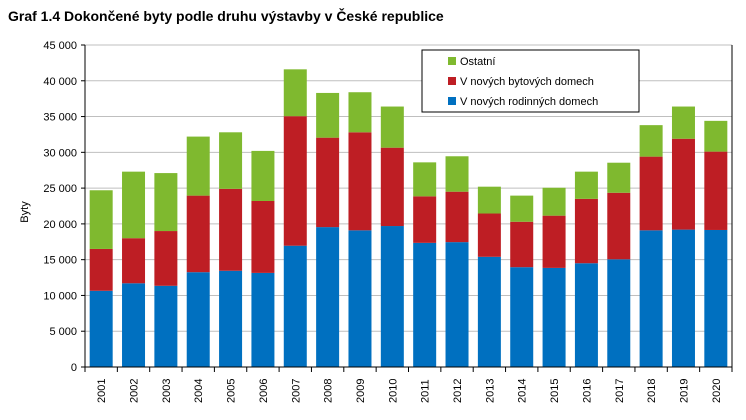 This screenshot has height=420, width=746. Describe the element at coordinates (717, 391) in the screenshot. I see `x-tick-label: 2020` at that location.